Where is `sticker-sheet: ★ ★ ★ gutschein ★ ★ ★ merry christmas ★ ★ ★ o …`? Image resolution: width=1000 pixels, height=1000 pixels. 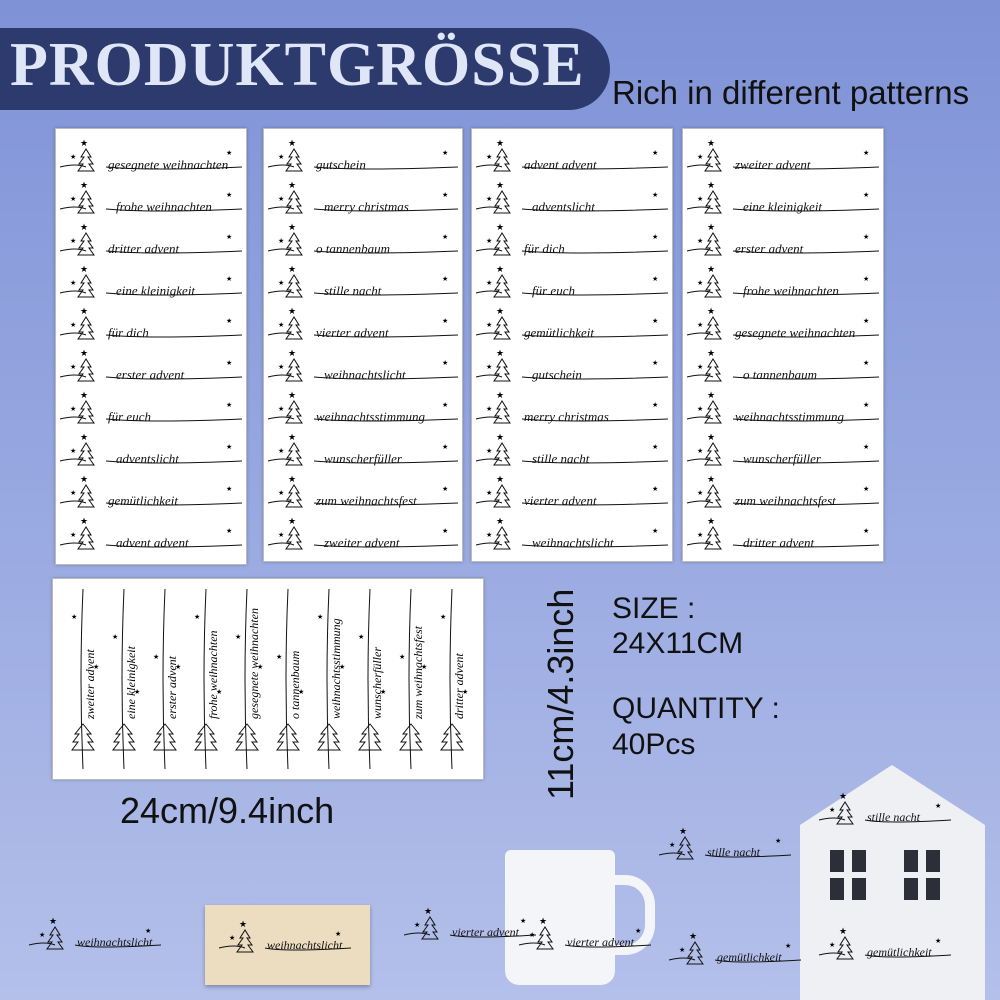 sticker-sheet: ★ ★ ★ gutschein ★ ★ ★ merry christmas ★ ★ ★ o … is located at coordinates (363, 345).